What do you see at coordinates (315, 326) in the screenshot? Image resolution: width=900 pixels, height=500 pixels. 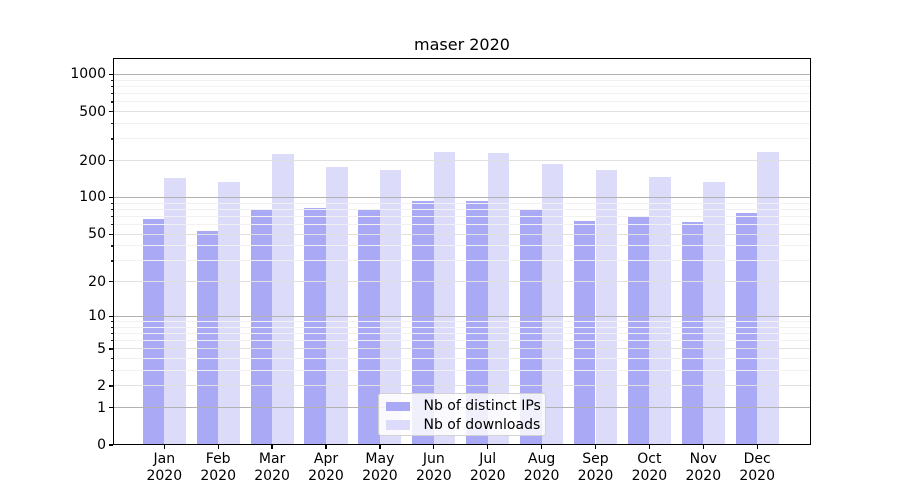 I see `bar-ips-apr` at bounding box center [315, 326].